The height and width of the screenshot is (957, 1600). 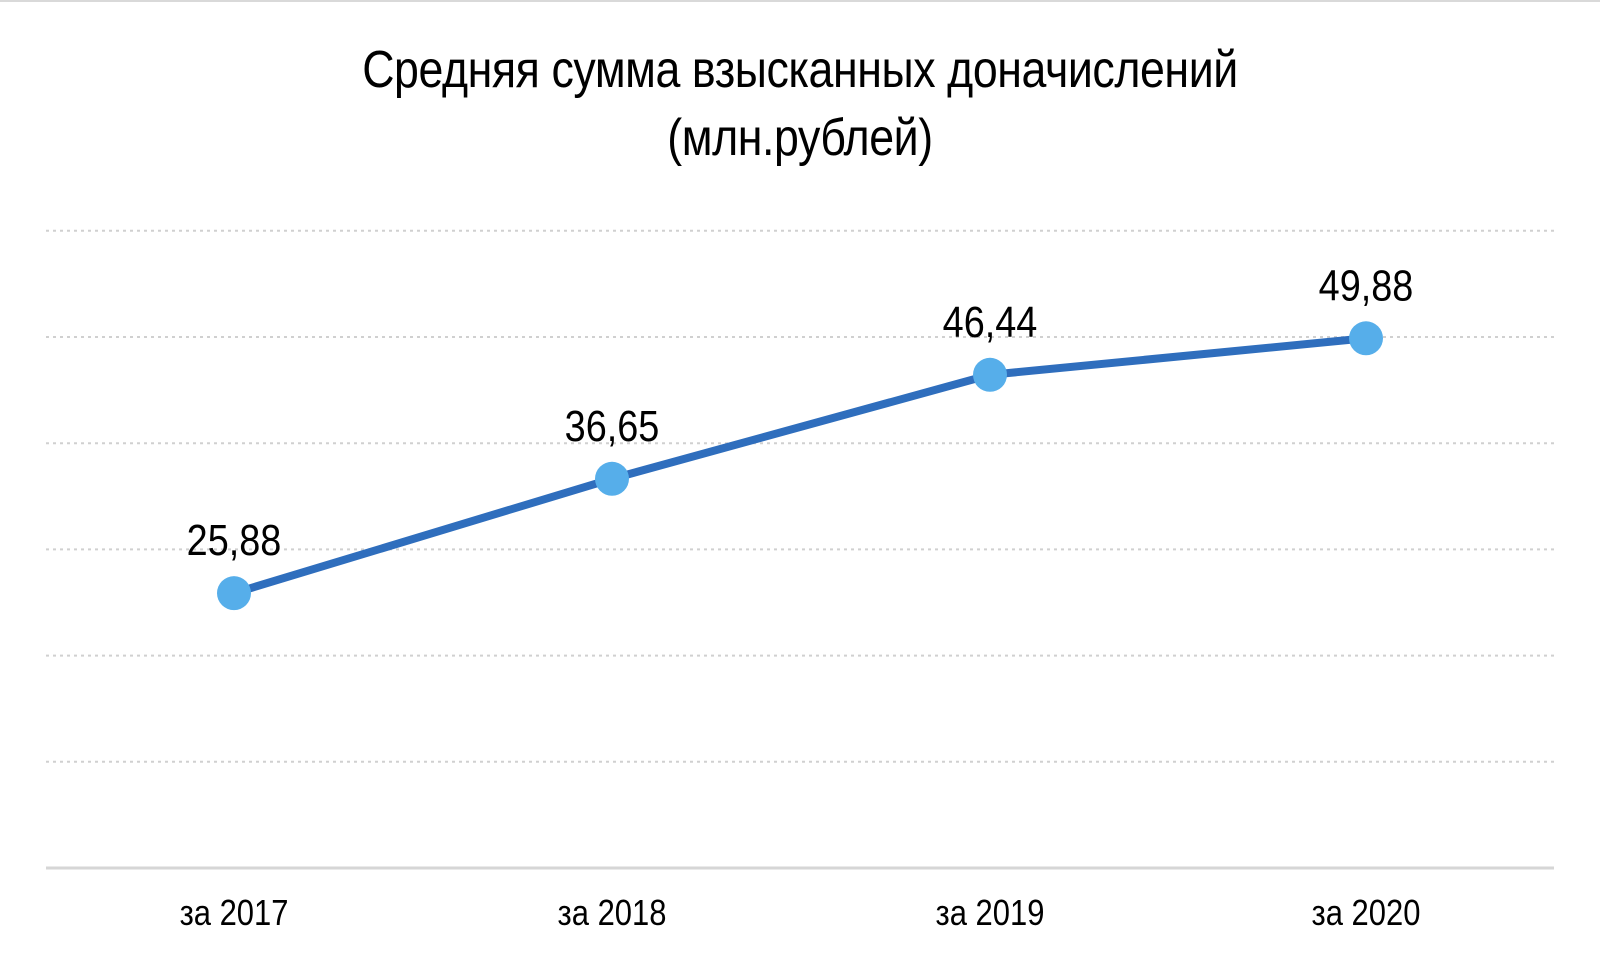 I want to click on x-tick-label: за 2017, so click(x=234, y=914).